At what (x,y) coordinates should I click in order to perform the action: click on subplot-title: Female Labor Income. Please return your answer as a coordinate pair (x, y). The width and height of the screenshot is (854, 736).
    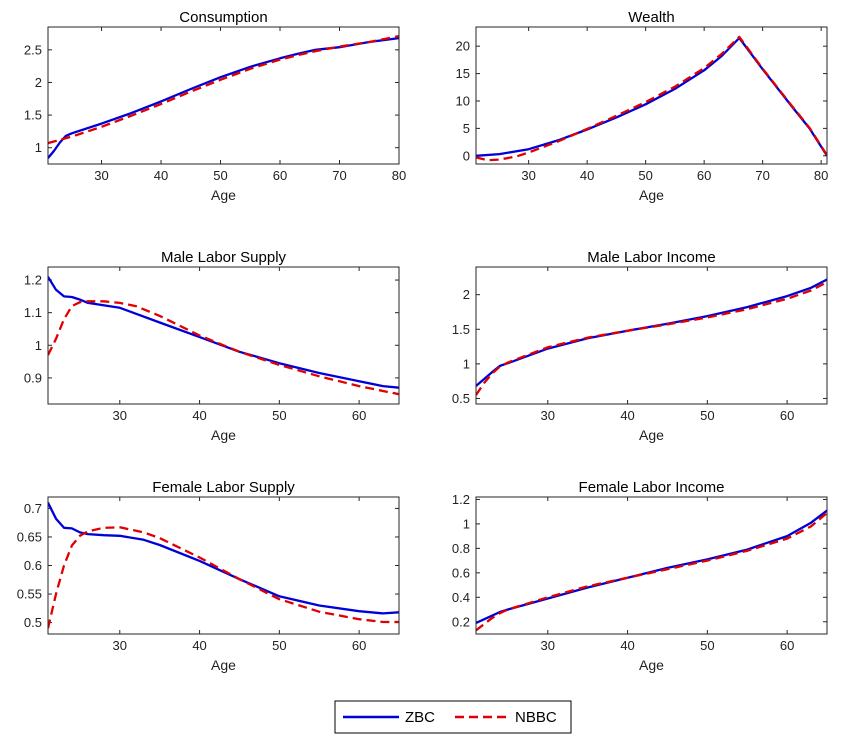
    Looking at the image, I should click on (652, 487).